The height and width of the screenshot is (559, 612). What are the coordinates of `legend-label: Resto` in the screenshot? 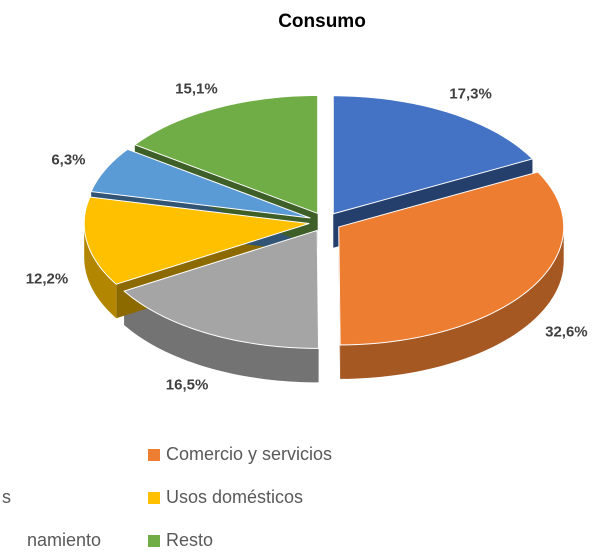 It's located at (189, 540).